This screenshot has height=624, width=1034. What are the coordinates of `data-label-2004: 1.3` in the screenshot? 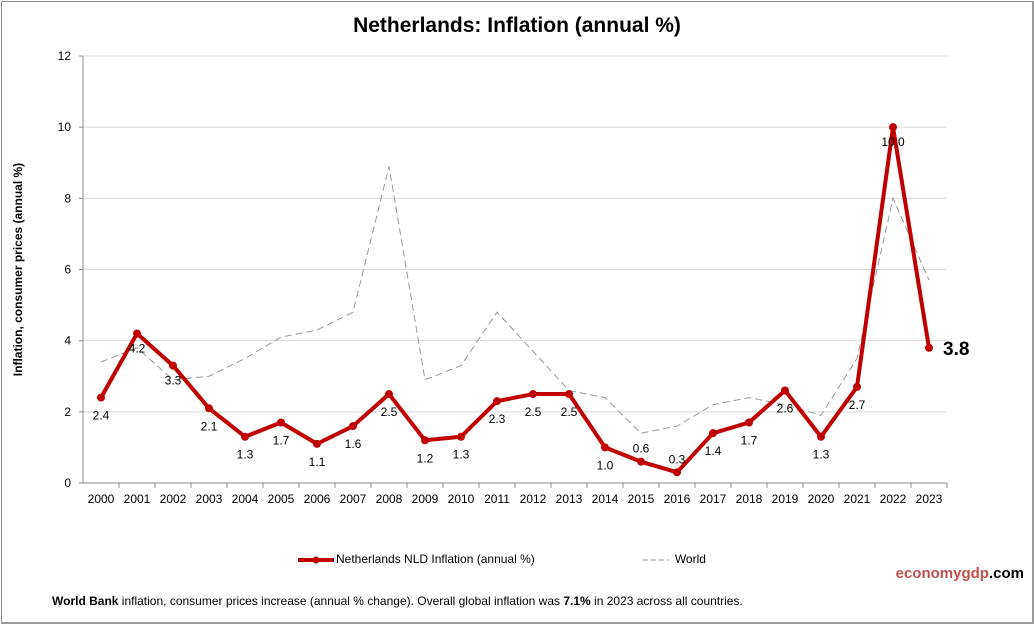 It's located at (245, 455).